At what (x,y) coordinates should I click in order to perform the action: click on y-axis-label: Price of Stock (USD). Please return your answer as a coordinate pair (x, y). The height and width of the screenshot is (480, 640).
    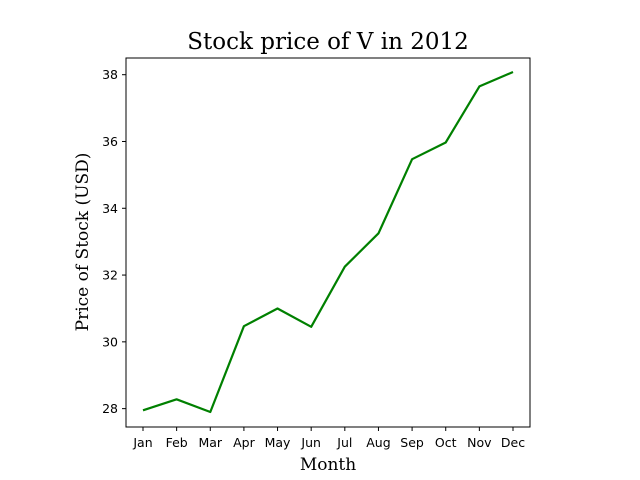
    Looking at the image, I should click on (83, 242).